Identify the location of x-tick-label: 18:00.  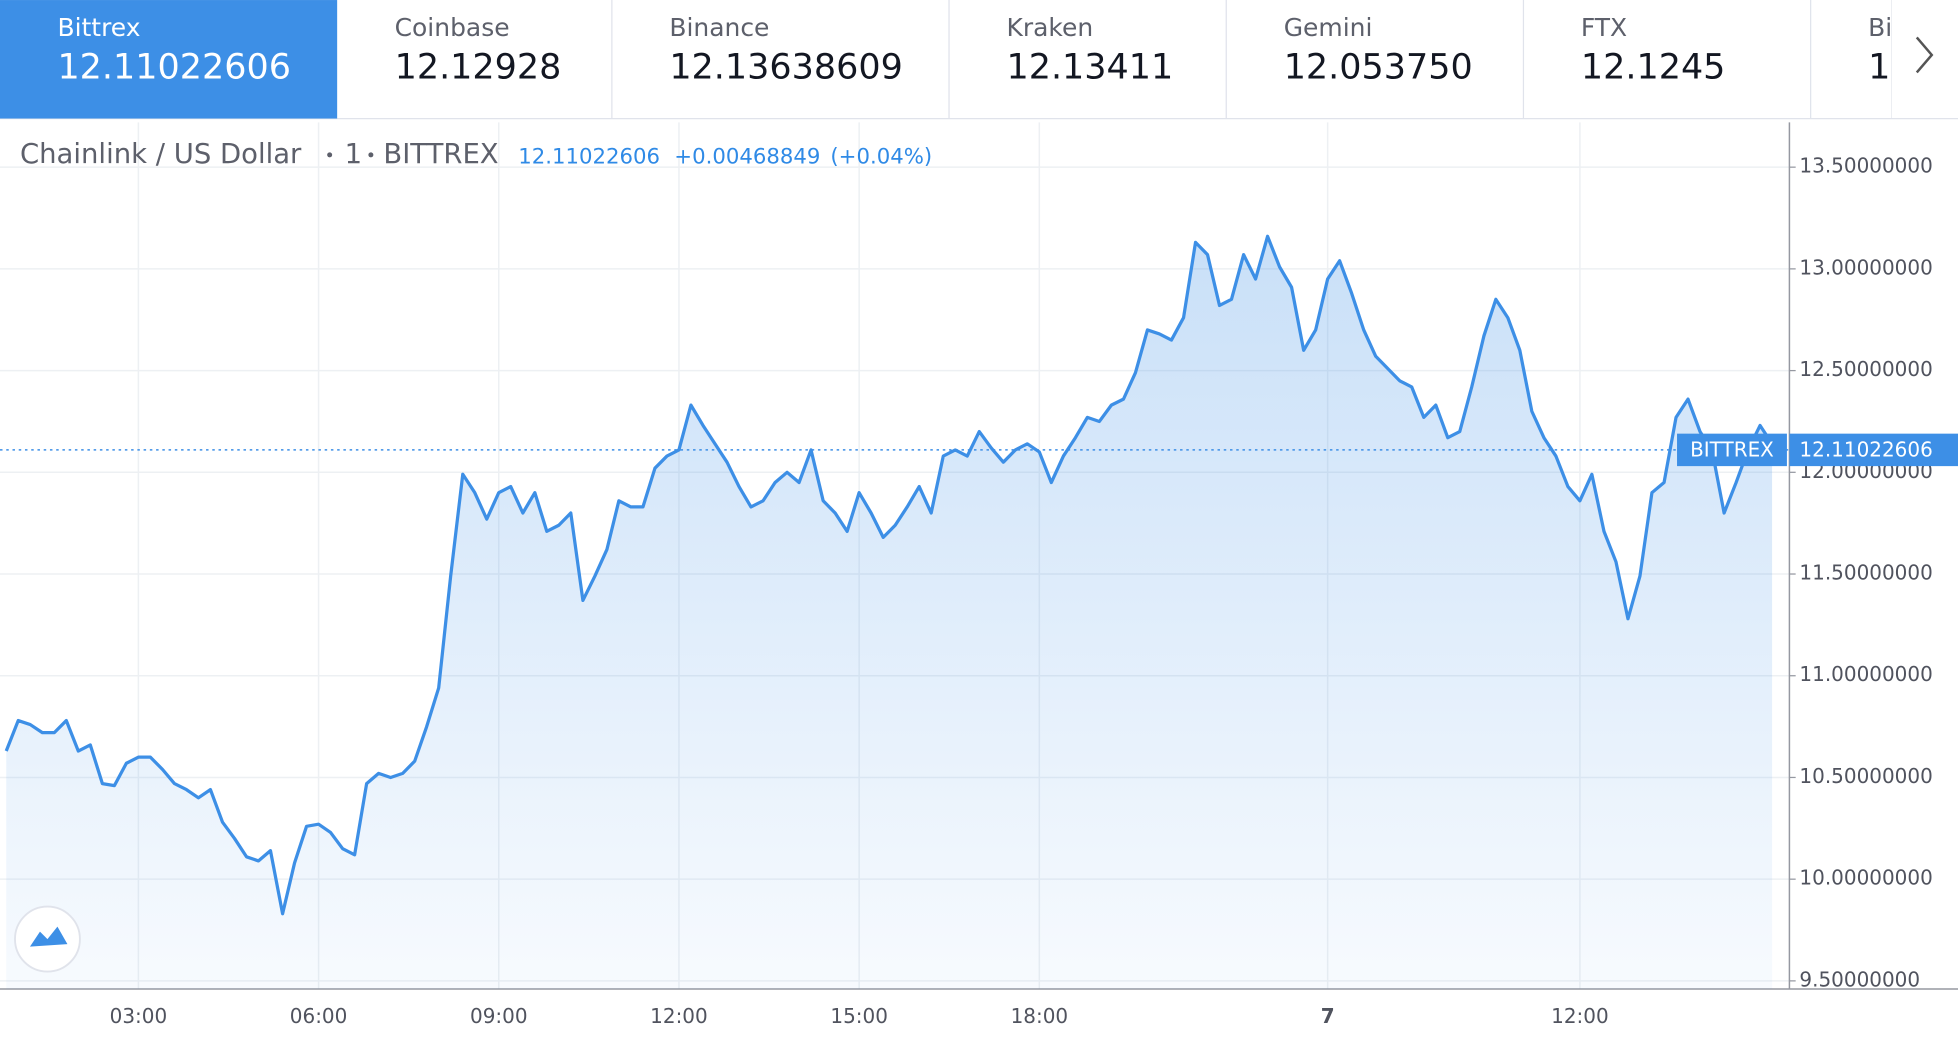
(1040, 1016).